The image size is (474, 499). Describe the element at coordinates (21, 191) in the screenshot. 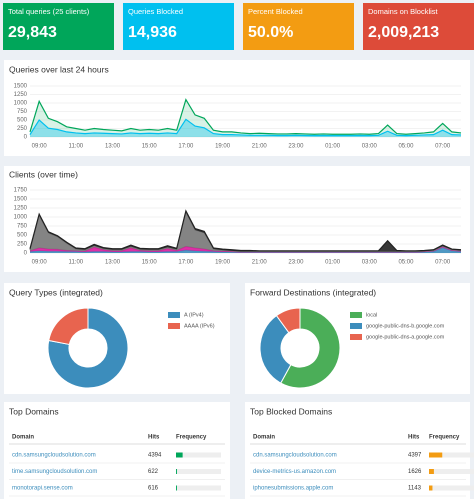

I see `y-tick-label: 1750` at that location.